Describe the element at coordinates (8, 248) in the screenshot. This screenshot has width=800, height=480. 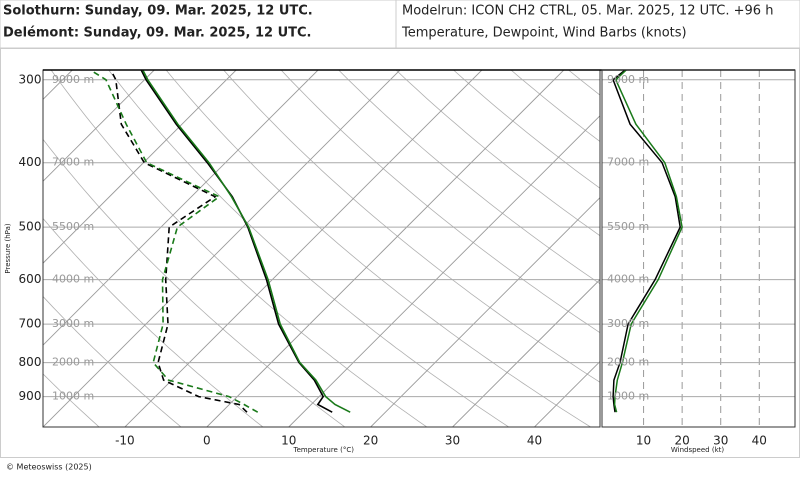
I see `y-axis-title: Pressure (hPa)` at that location.